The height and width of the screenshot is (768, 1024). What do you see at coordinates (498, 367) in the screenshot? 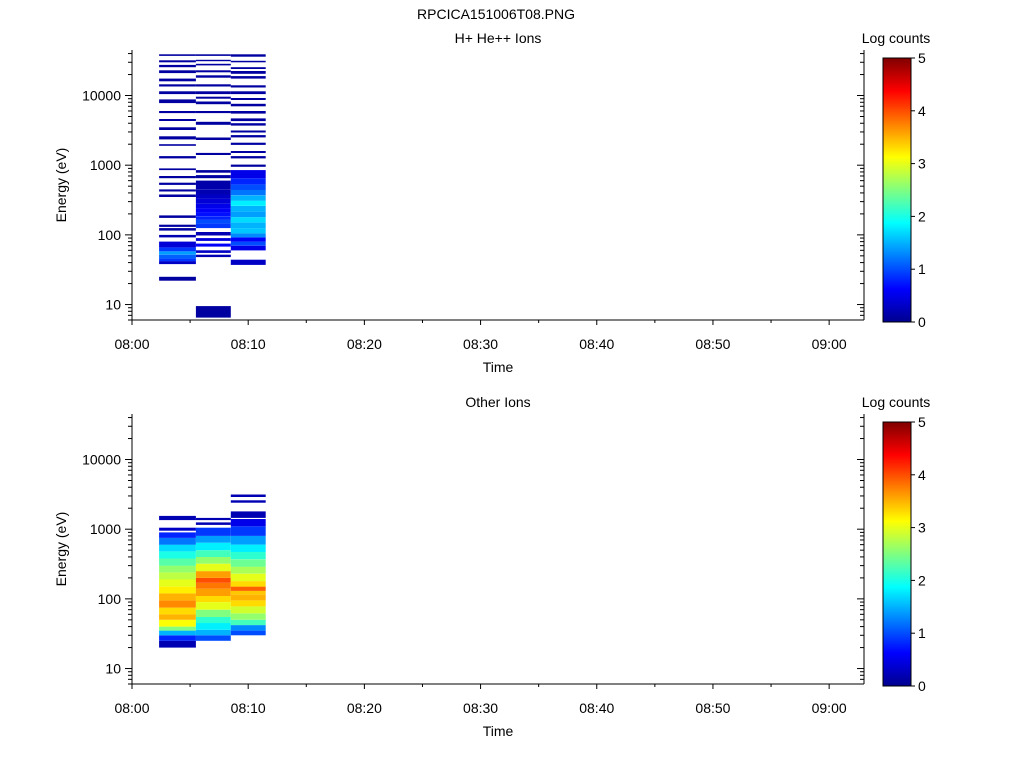
I see `x-axis-label: Time` at bounding box center [498, 367].